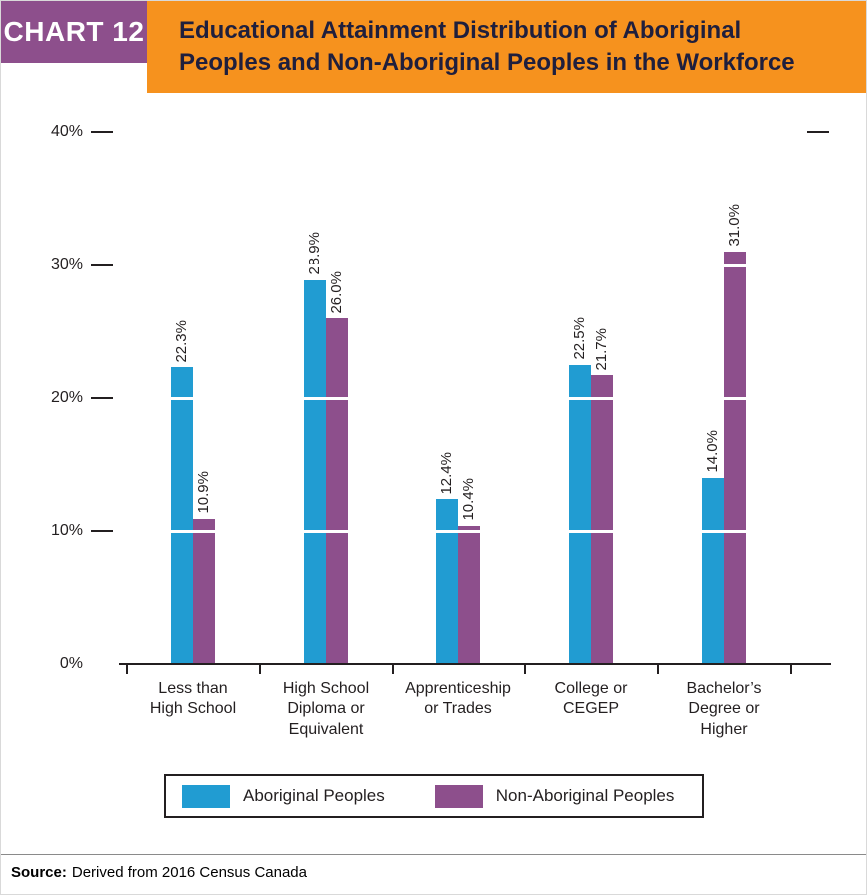 Image resolution: width=867 pixels, height=895 pixels. Describe the element at coordinates (314, 795) in the screenshot. I see `legend-label-aboriginal: Aboriginal Peoples` at that location.